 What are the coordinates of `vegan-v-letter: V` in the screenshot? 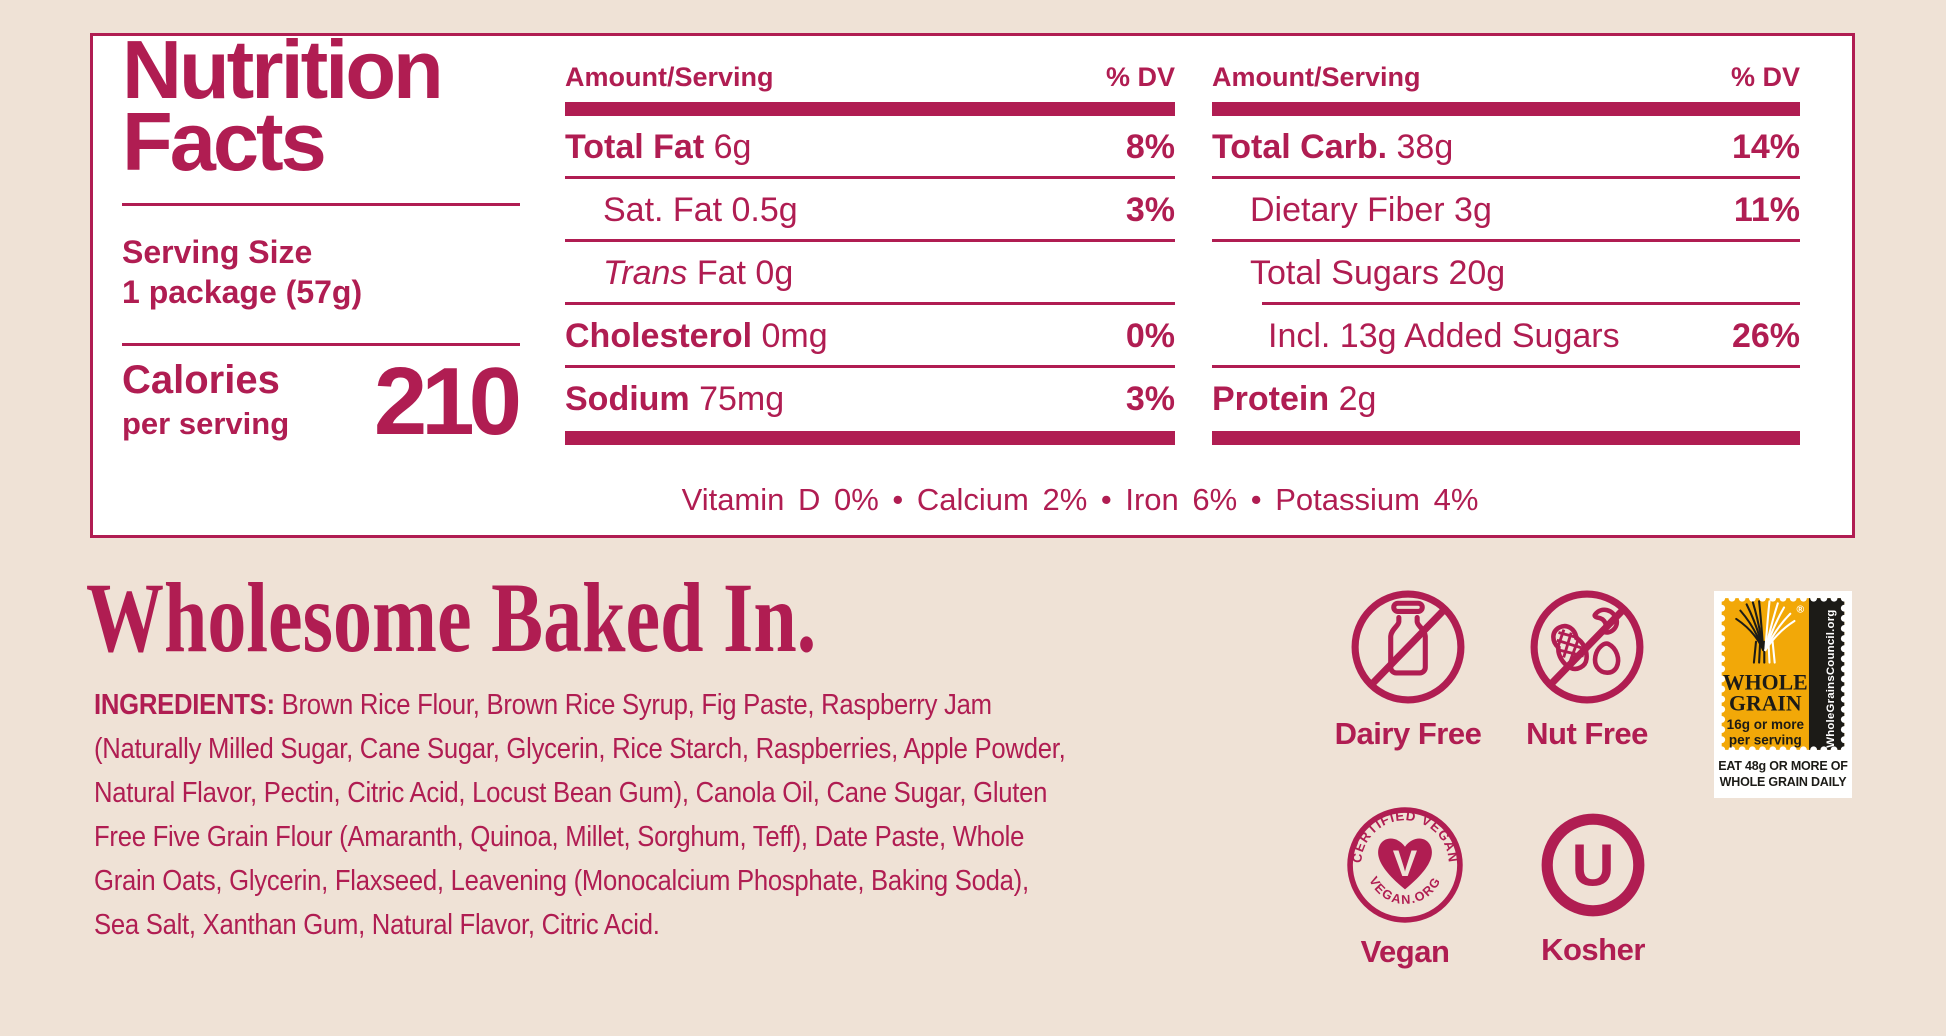 It's located at (1405, 863).